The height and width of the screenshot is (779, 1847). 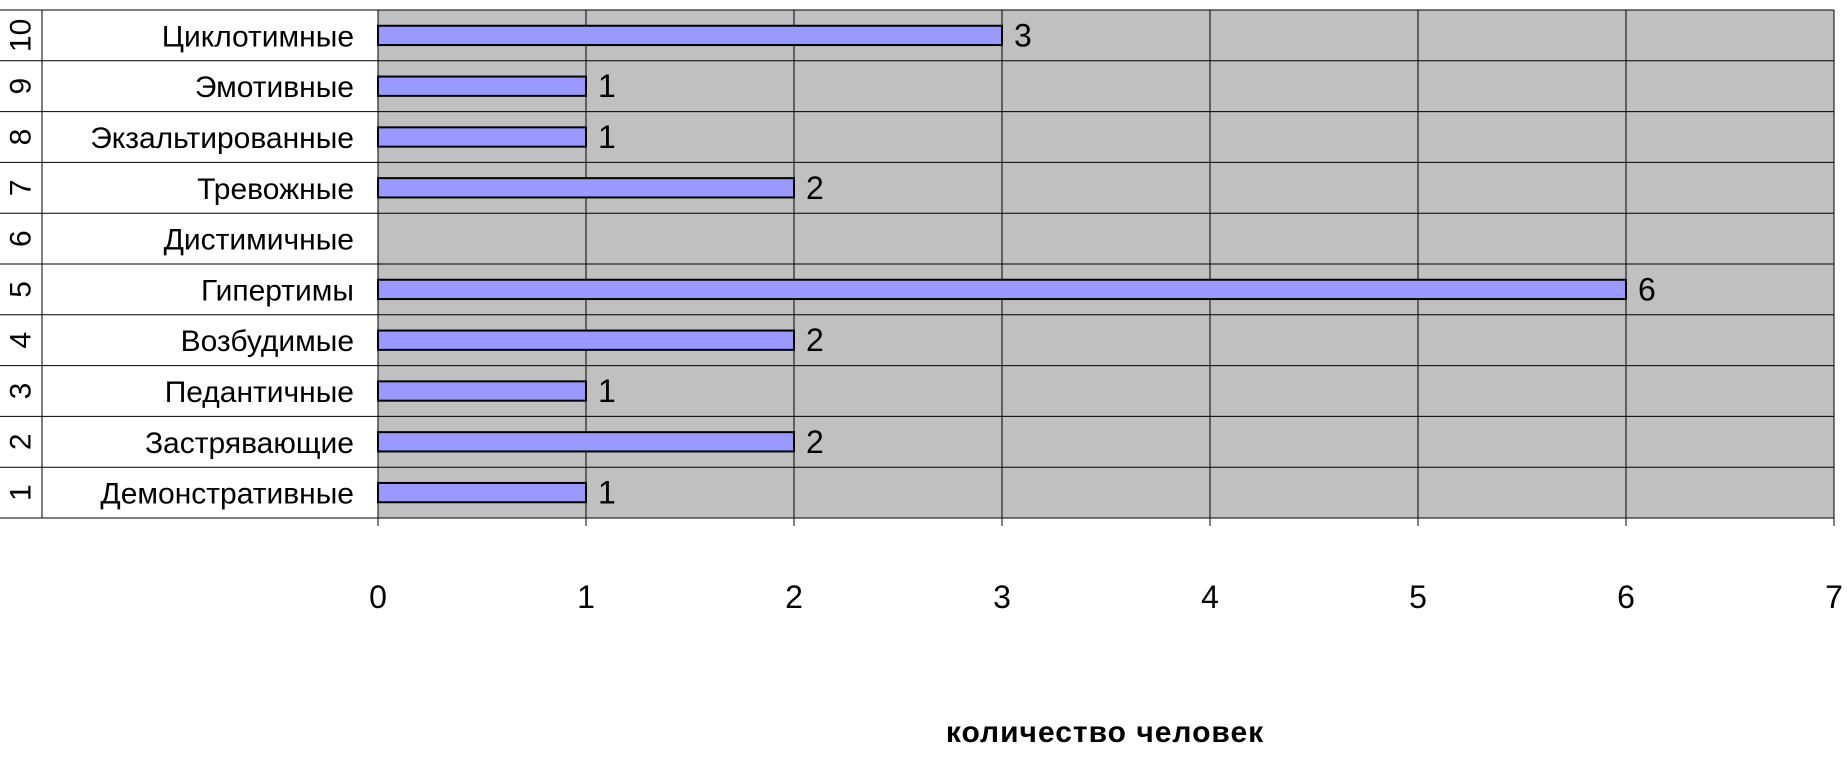 What do you see at coordinates (21, 137) in the screenshot?
I see `category-number: 8` at bounding box center [21, 137].